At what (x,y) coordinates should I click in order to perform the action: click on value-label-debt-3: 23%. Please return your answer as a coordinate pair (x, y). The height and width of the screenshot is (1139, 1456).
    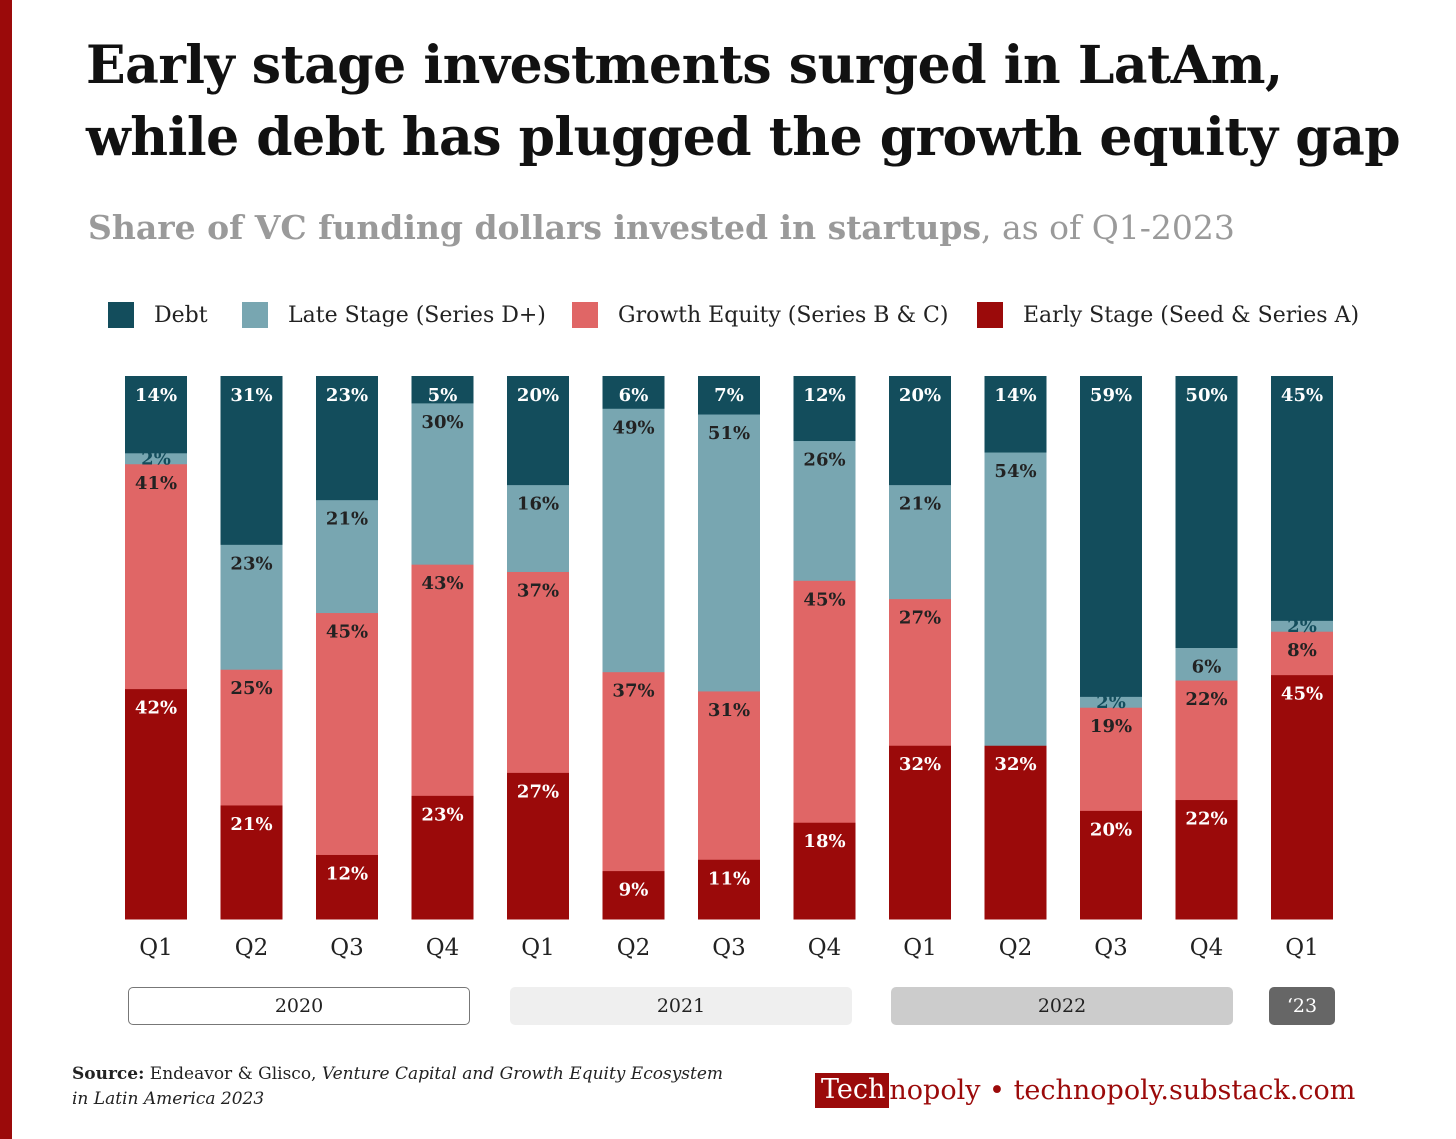
    Looking at the image, I should click on (347, 395).